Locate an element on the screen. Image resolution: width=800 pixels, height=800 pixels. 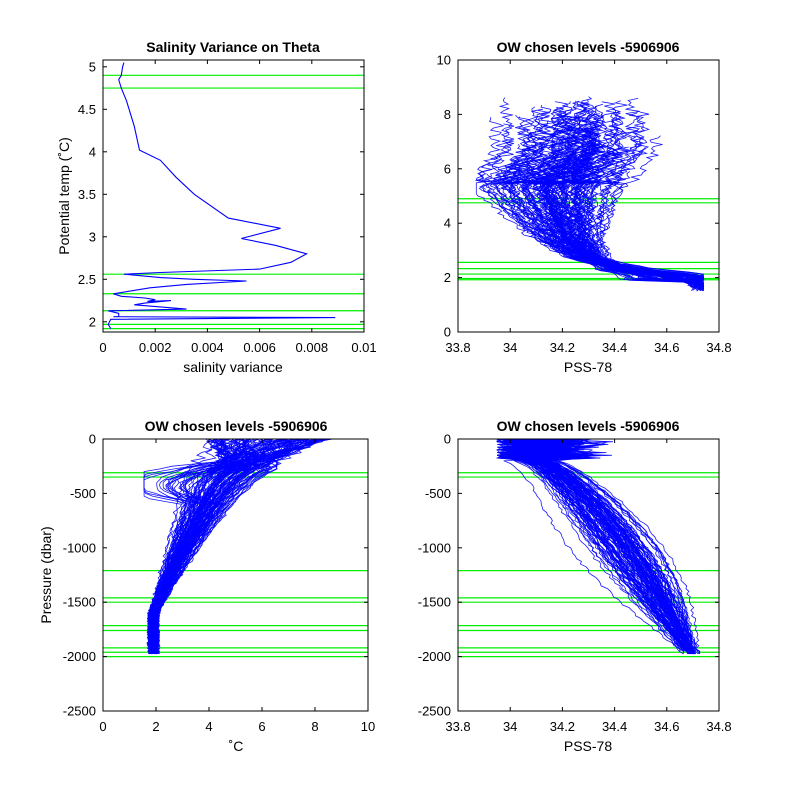
panel-1-y-ticks: 2 2.5 3 3.5 4 4.5 5 is located at coordinates (221, 194).